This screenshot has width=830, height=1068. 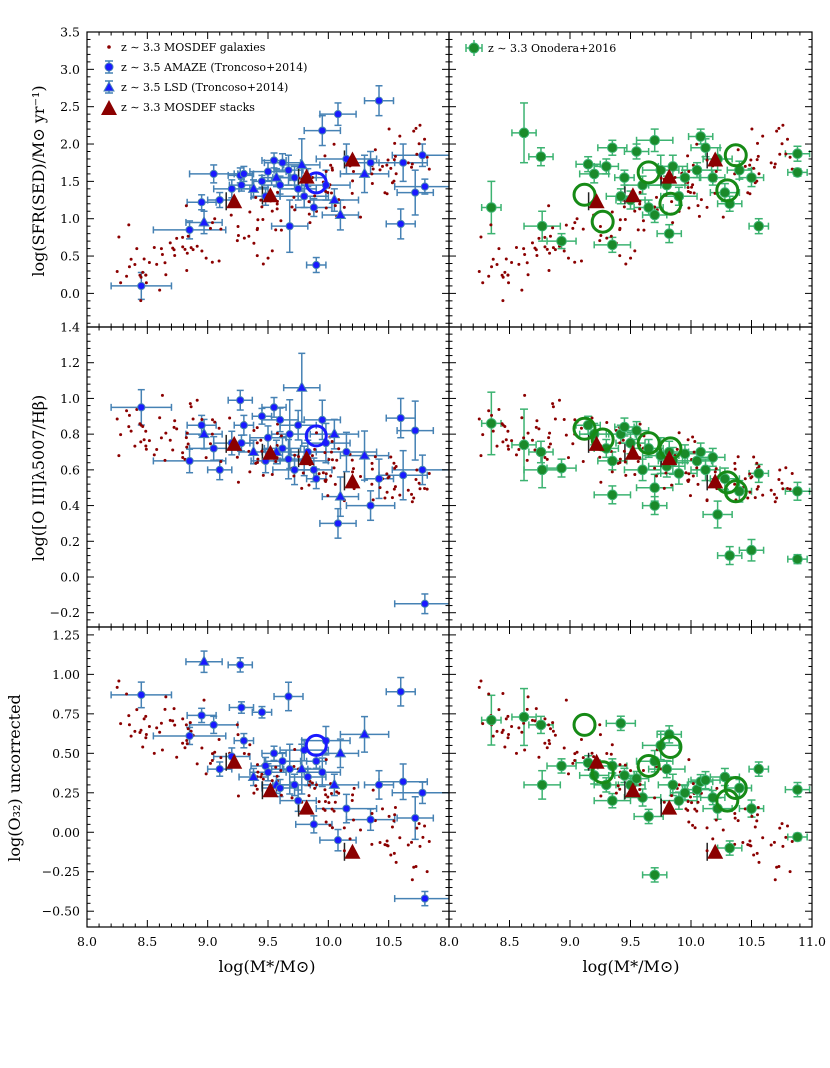 What do you see at coordinates (691, 941) in the screenshot?
I see `xtick-label-right: 10.0` at bounding box center [691, 941].